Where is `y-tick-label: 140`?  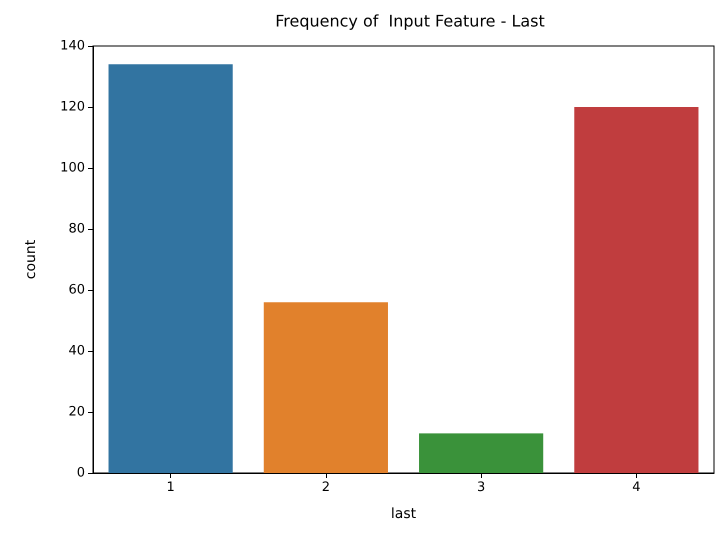 y-tick-label: 140 is located at coordinates (72, 46).